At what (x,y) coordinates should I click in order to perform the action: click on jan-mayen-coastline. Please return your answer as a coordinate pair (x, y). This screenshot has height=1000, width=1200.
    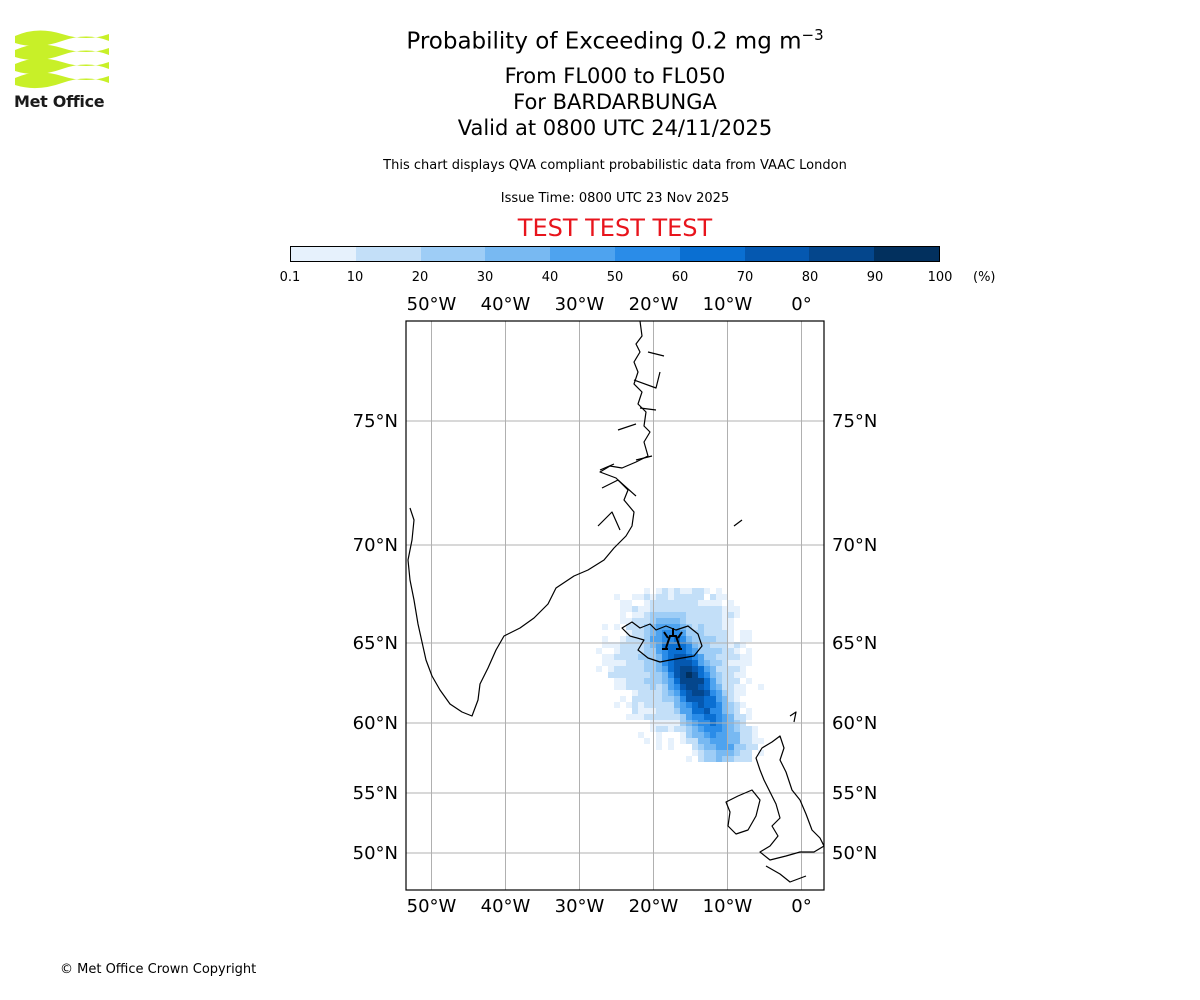
    Looking at the image, I should click on (738, 523).